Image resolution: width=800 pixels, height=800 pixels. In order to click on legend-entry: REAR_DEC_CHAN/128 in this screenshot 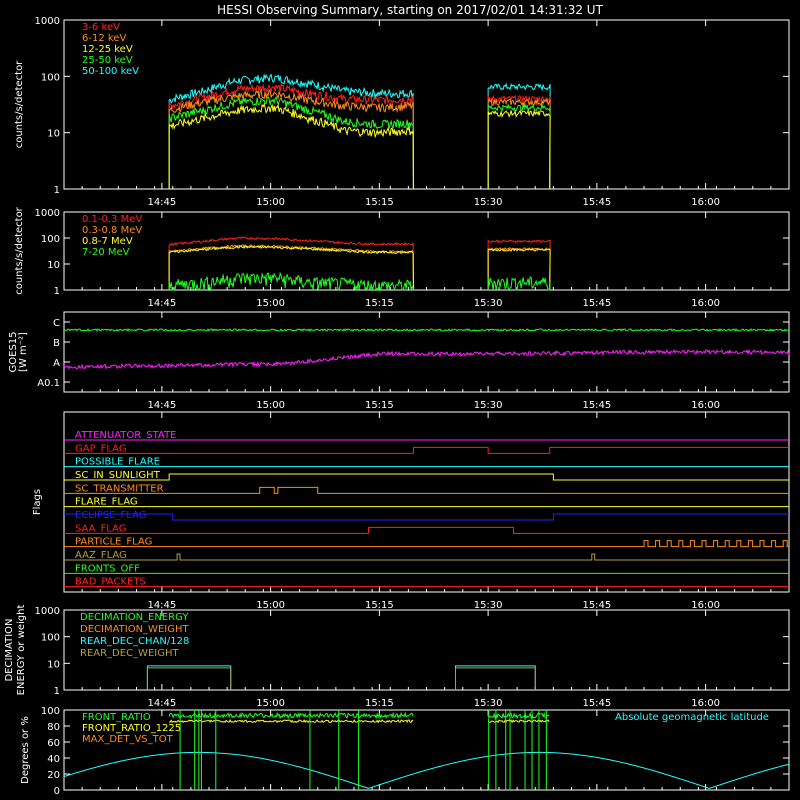, I will do `click(134, 641)`.